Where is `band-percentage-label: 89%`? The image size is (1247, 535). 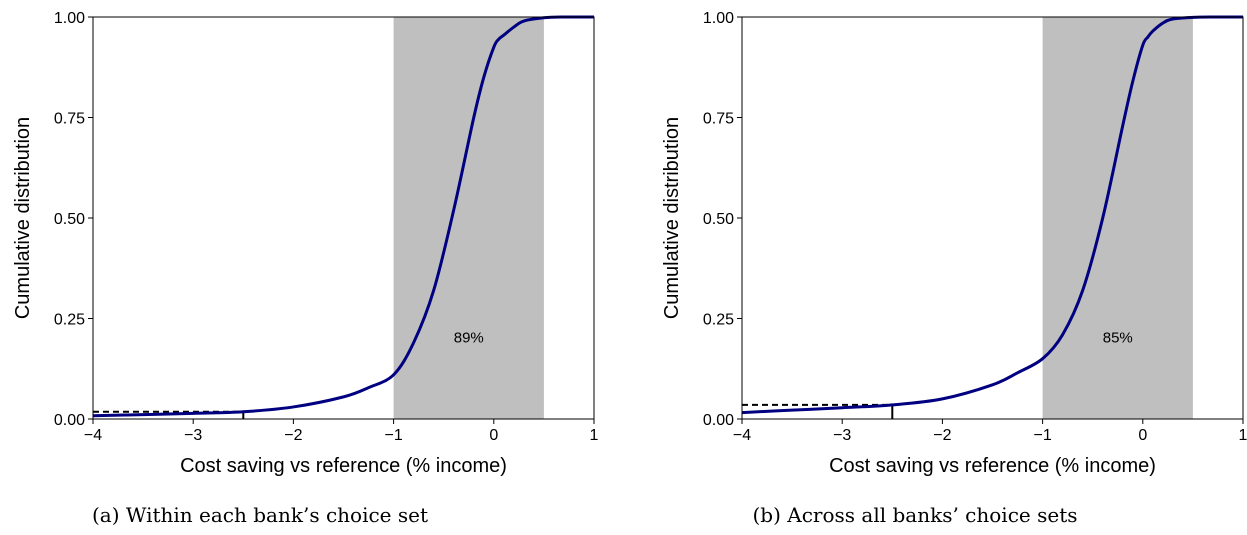
band-percentage-label: 89% is located at coordinates (469, 338).